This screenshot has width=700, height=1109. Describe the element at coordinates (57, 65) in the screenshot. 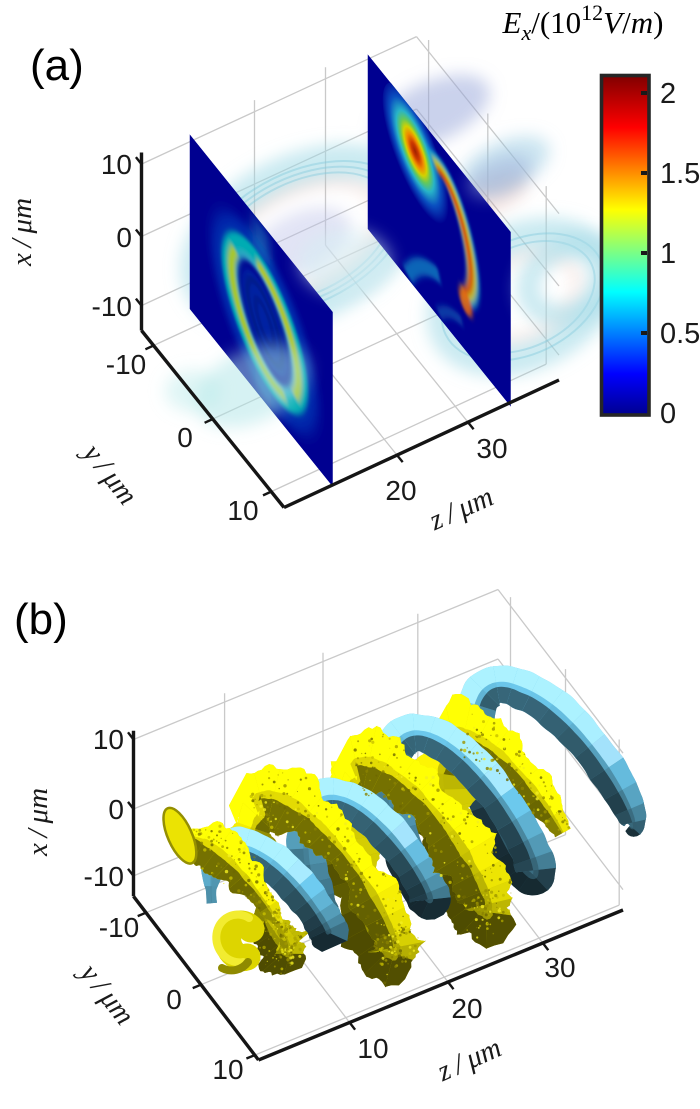

I see `svg-text: (a)` at that location.